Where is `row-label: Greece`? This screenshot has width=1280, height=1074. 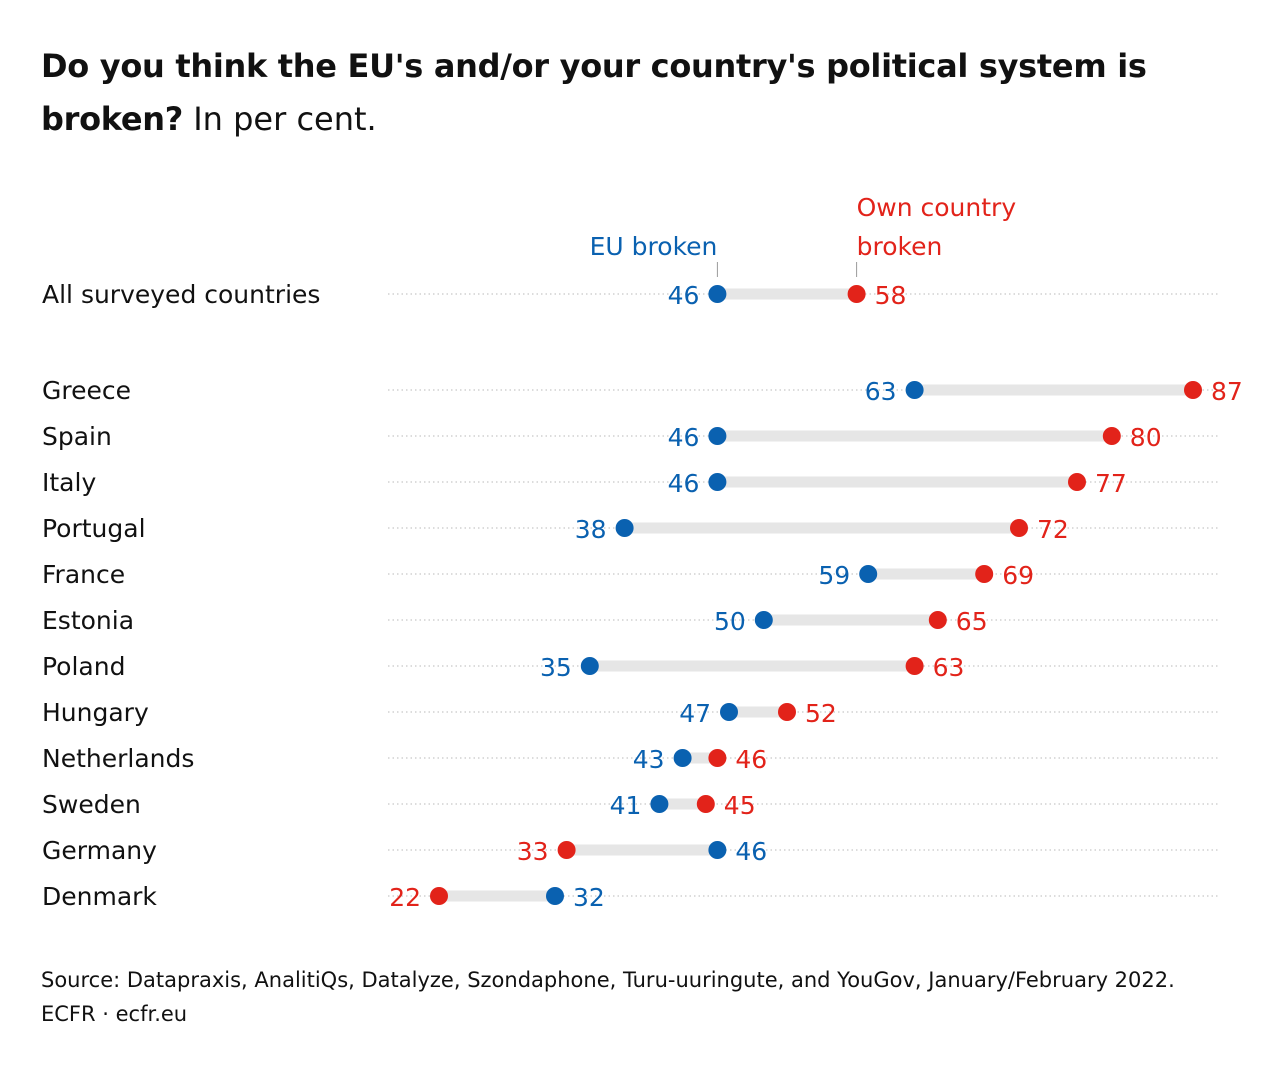 row-label: Greece is located at coordinates (86, 390).